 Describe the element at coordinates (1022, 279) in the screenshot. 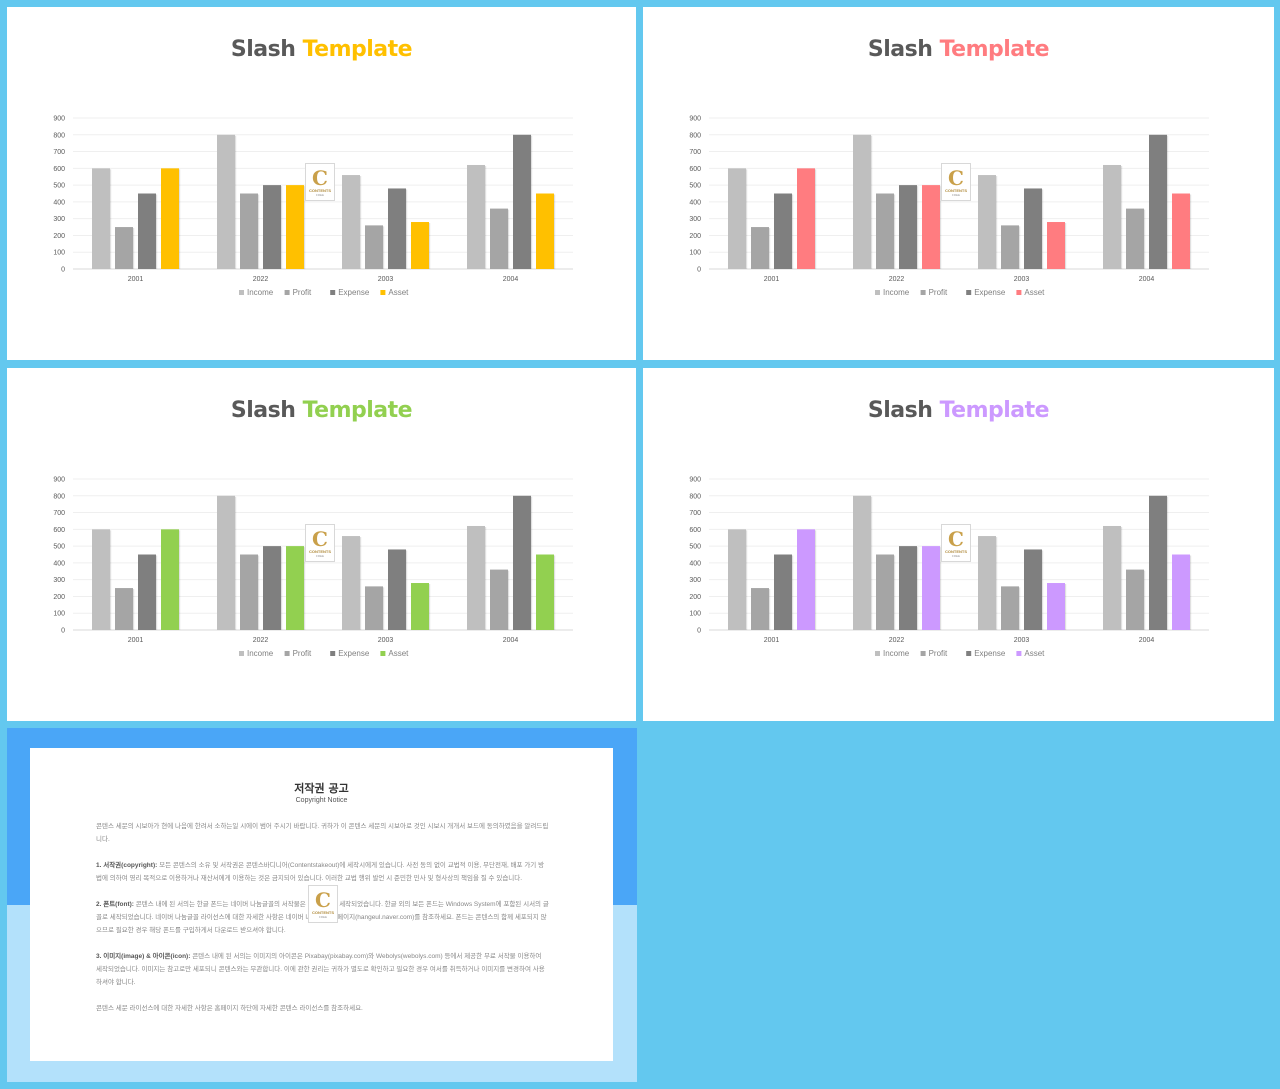

I see `x-category-label: 2003` at that location.